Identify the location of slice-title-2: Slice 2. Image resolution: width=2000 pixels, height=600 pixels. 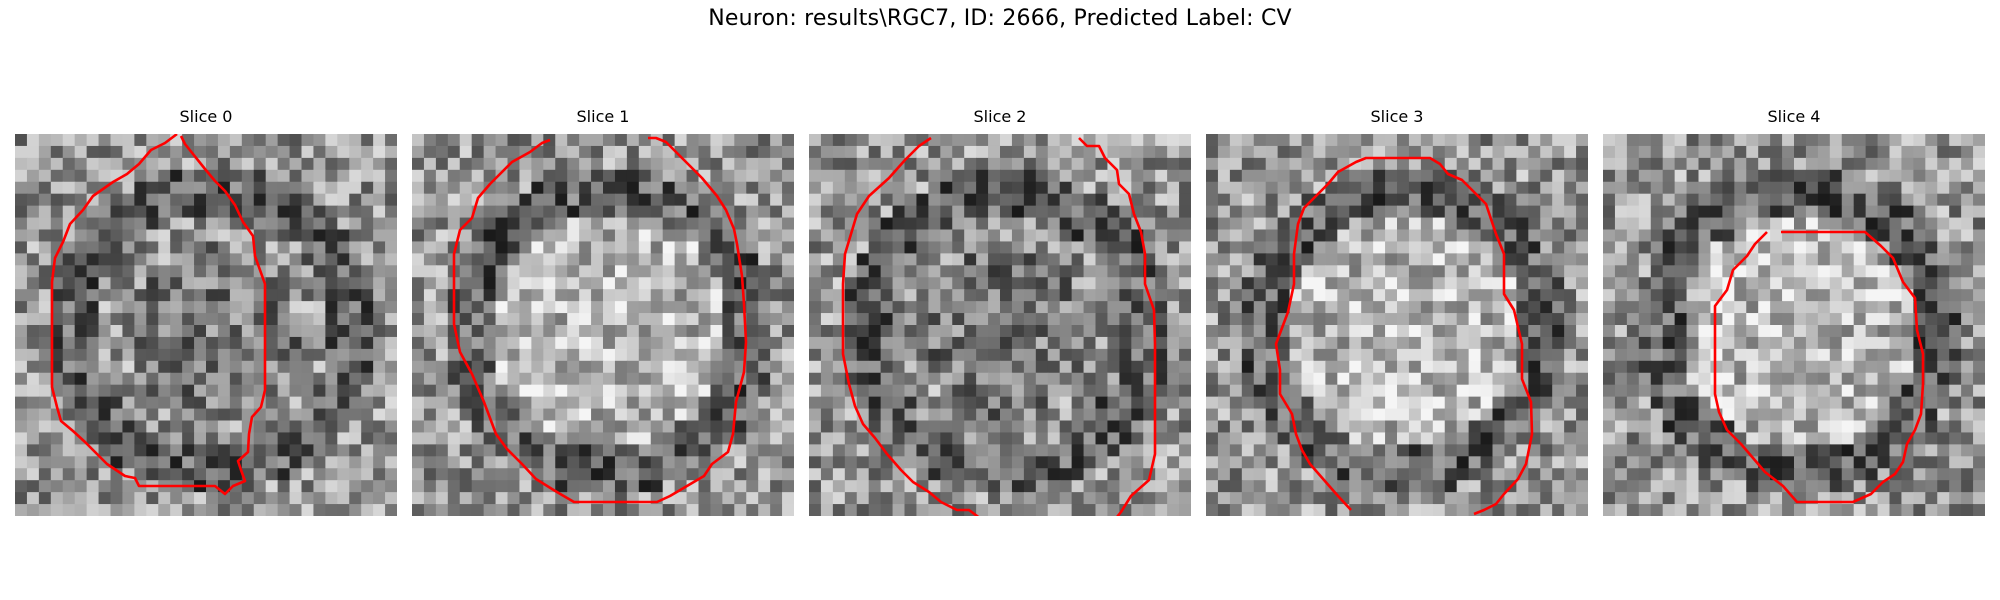
(1000, 116).